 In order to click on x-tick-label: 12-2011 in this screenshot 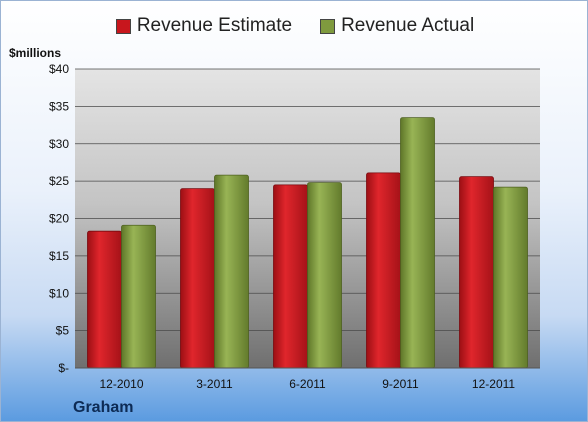, I will do `click(493, 384)`.